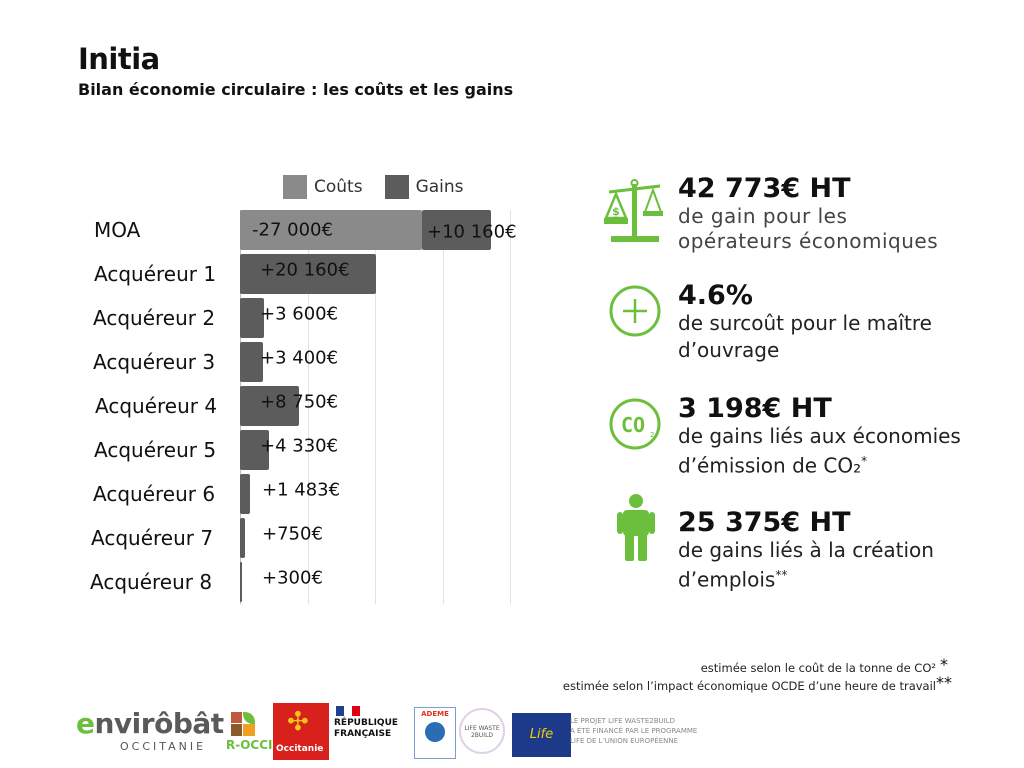 The width and height of the screenshot is (1024, 768). I want to click on kpi-desc: de gains liés aux économies, so click(819, 436).